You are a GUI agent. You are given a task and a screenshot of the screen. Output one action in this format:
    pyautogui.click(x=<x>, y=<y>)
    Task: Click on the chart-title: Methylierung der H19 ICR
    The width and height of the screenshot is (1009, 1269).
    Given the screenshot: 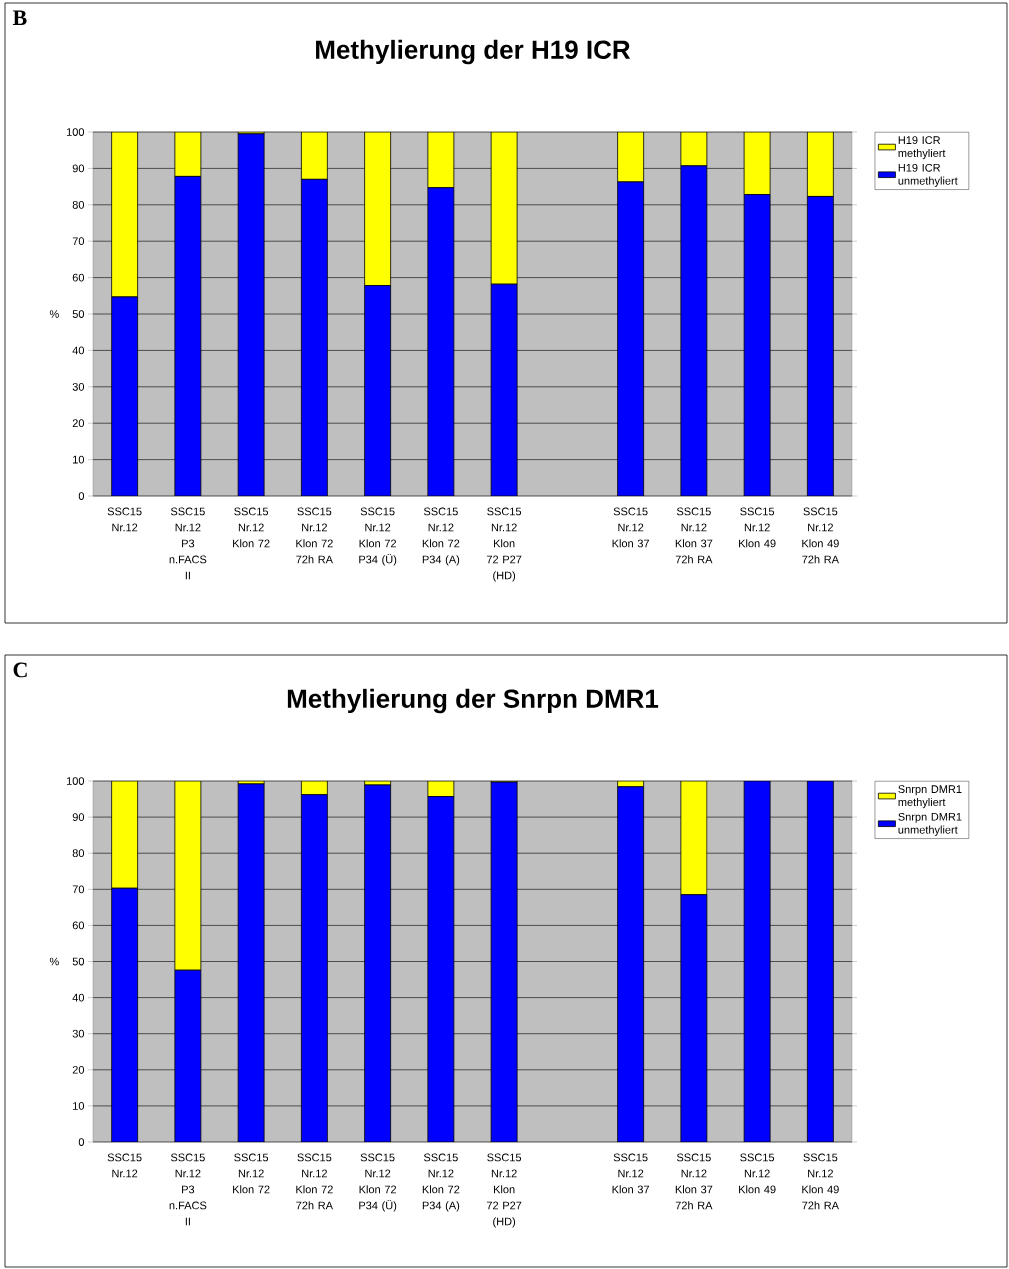 What is the action you would take?
    pyautogui.click(x=473, y=52)
    